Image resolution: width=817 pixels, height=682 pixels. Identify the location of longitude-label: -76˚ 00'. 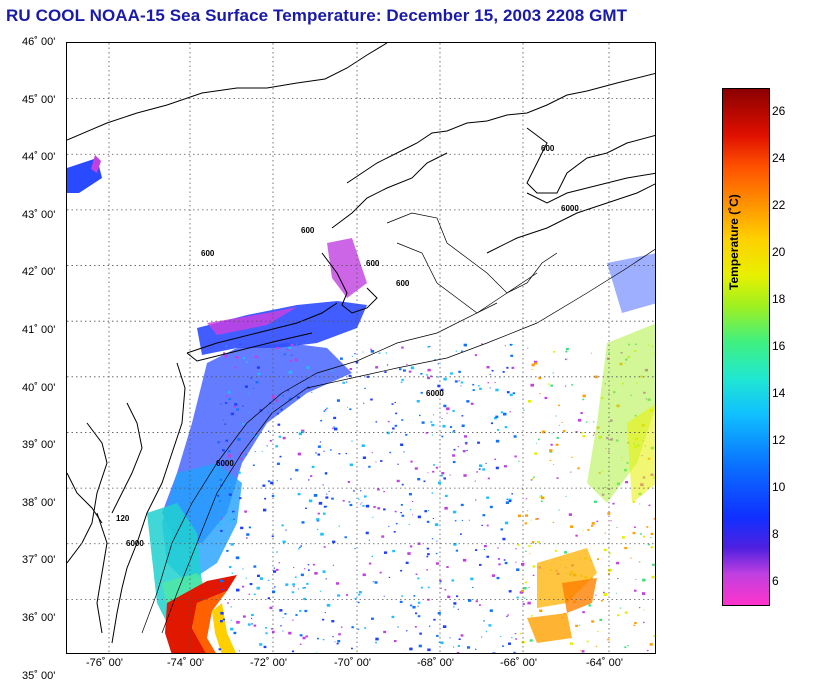
(104, 663).